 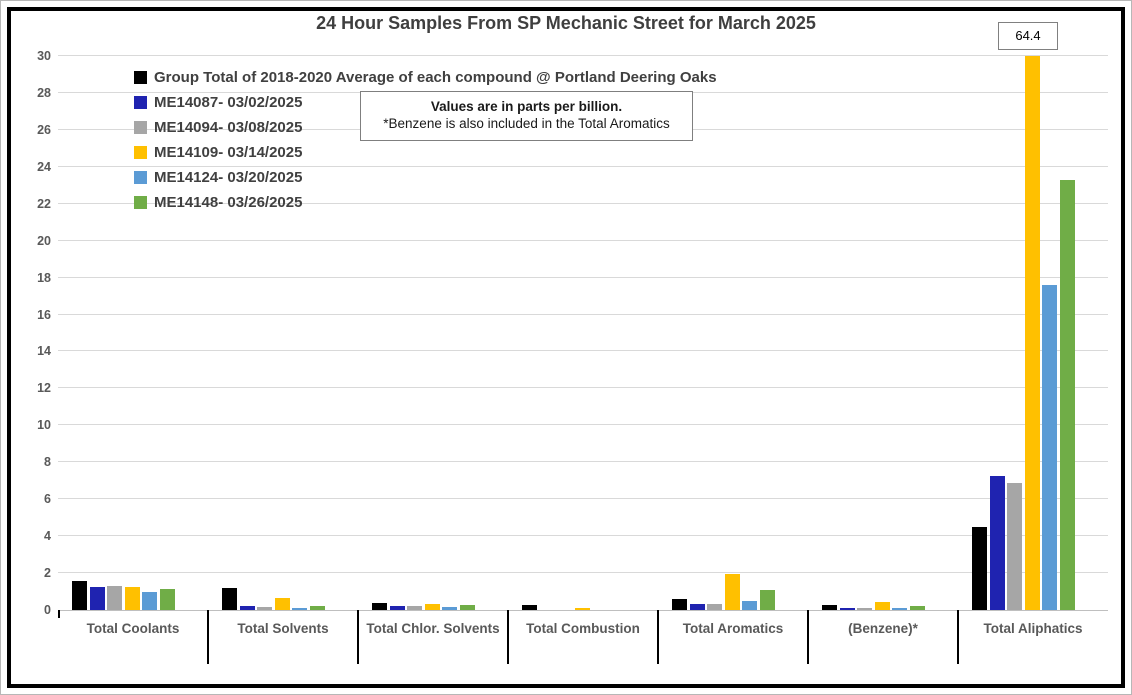 I want to click on legend-item-4: ME14124- 03/20/2025, so click(x=425, y=177).